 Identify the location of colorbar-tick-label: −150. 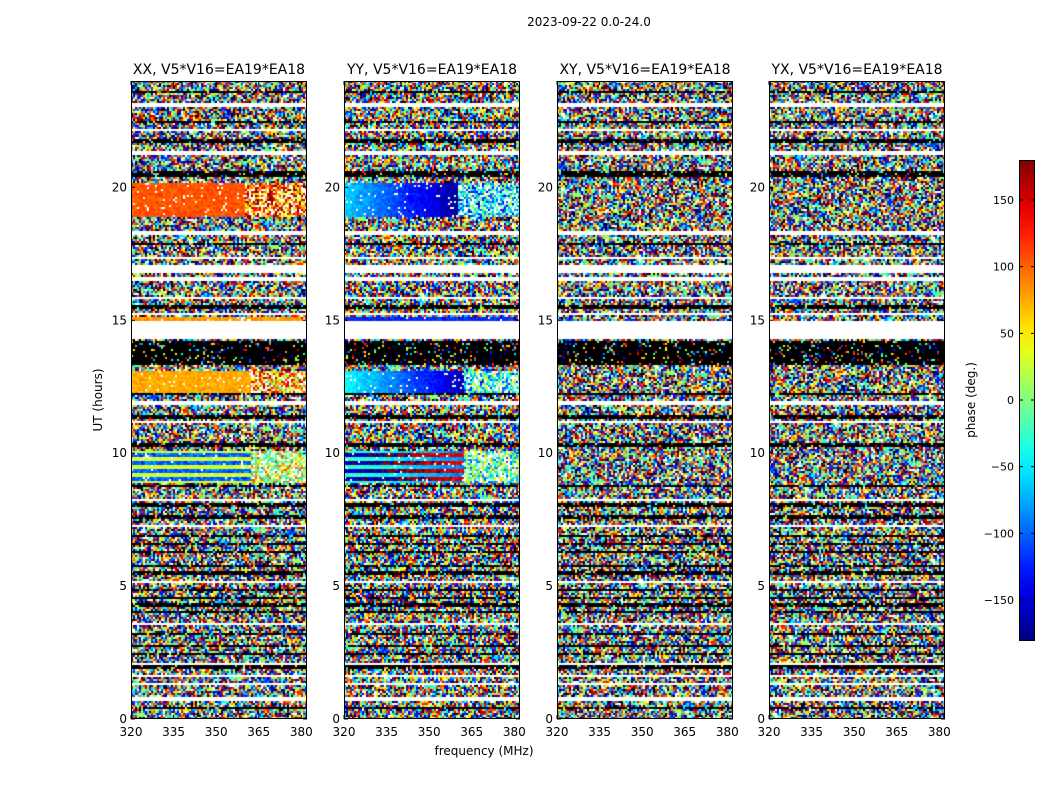
(999, 600).